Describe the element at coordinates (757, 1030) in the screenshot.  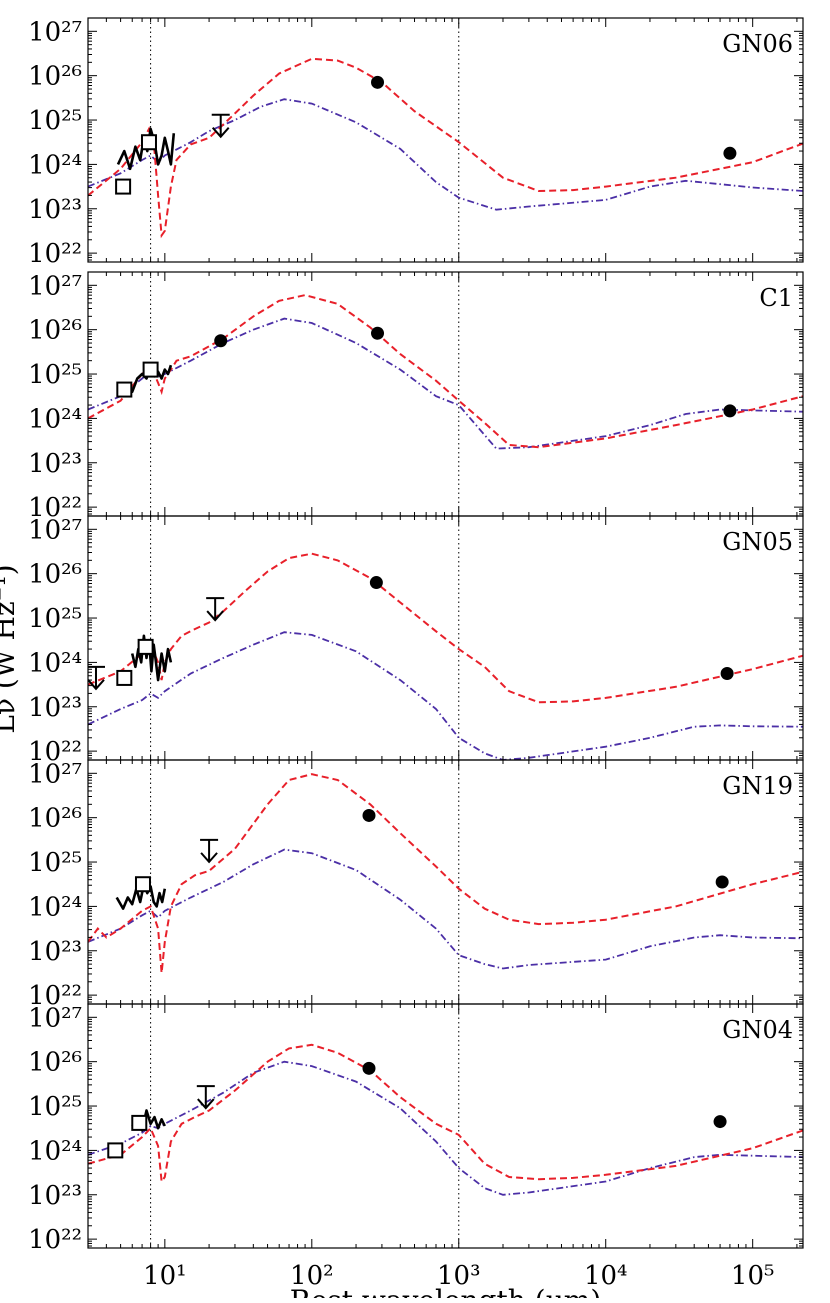
I see `panel-label: GN04` at that location.